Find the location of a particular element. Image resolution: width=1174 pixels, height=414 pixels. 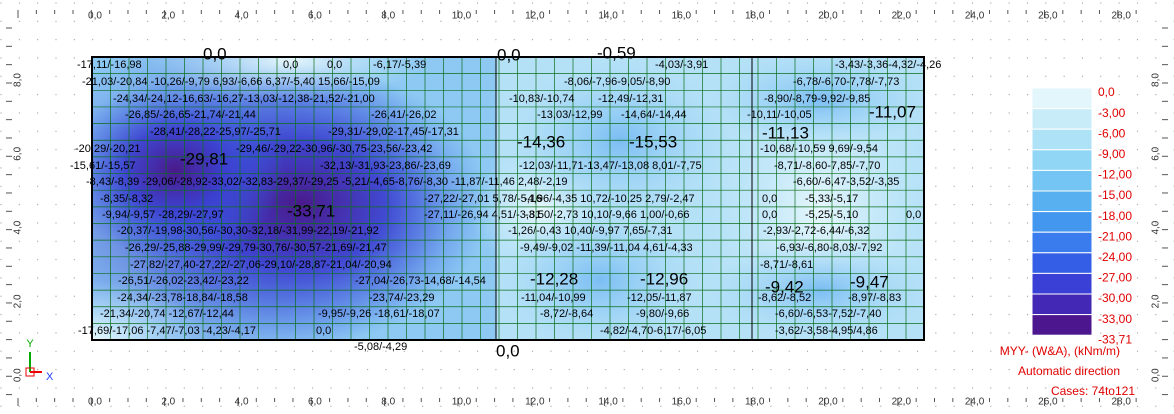

map-label: -8,71/-8,60-7,85/-7,70 is located at coordinates (827, 166).